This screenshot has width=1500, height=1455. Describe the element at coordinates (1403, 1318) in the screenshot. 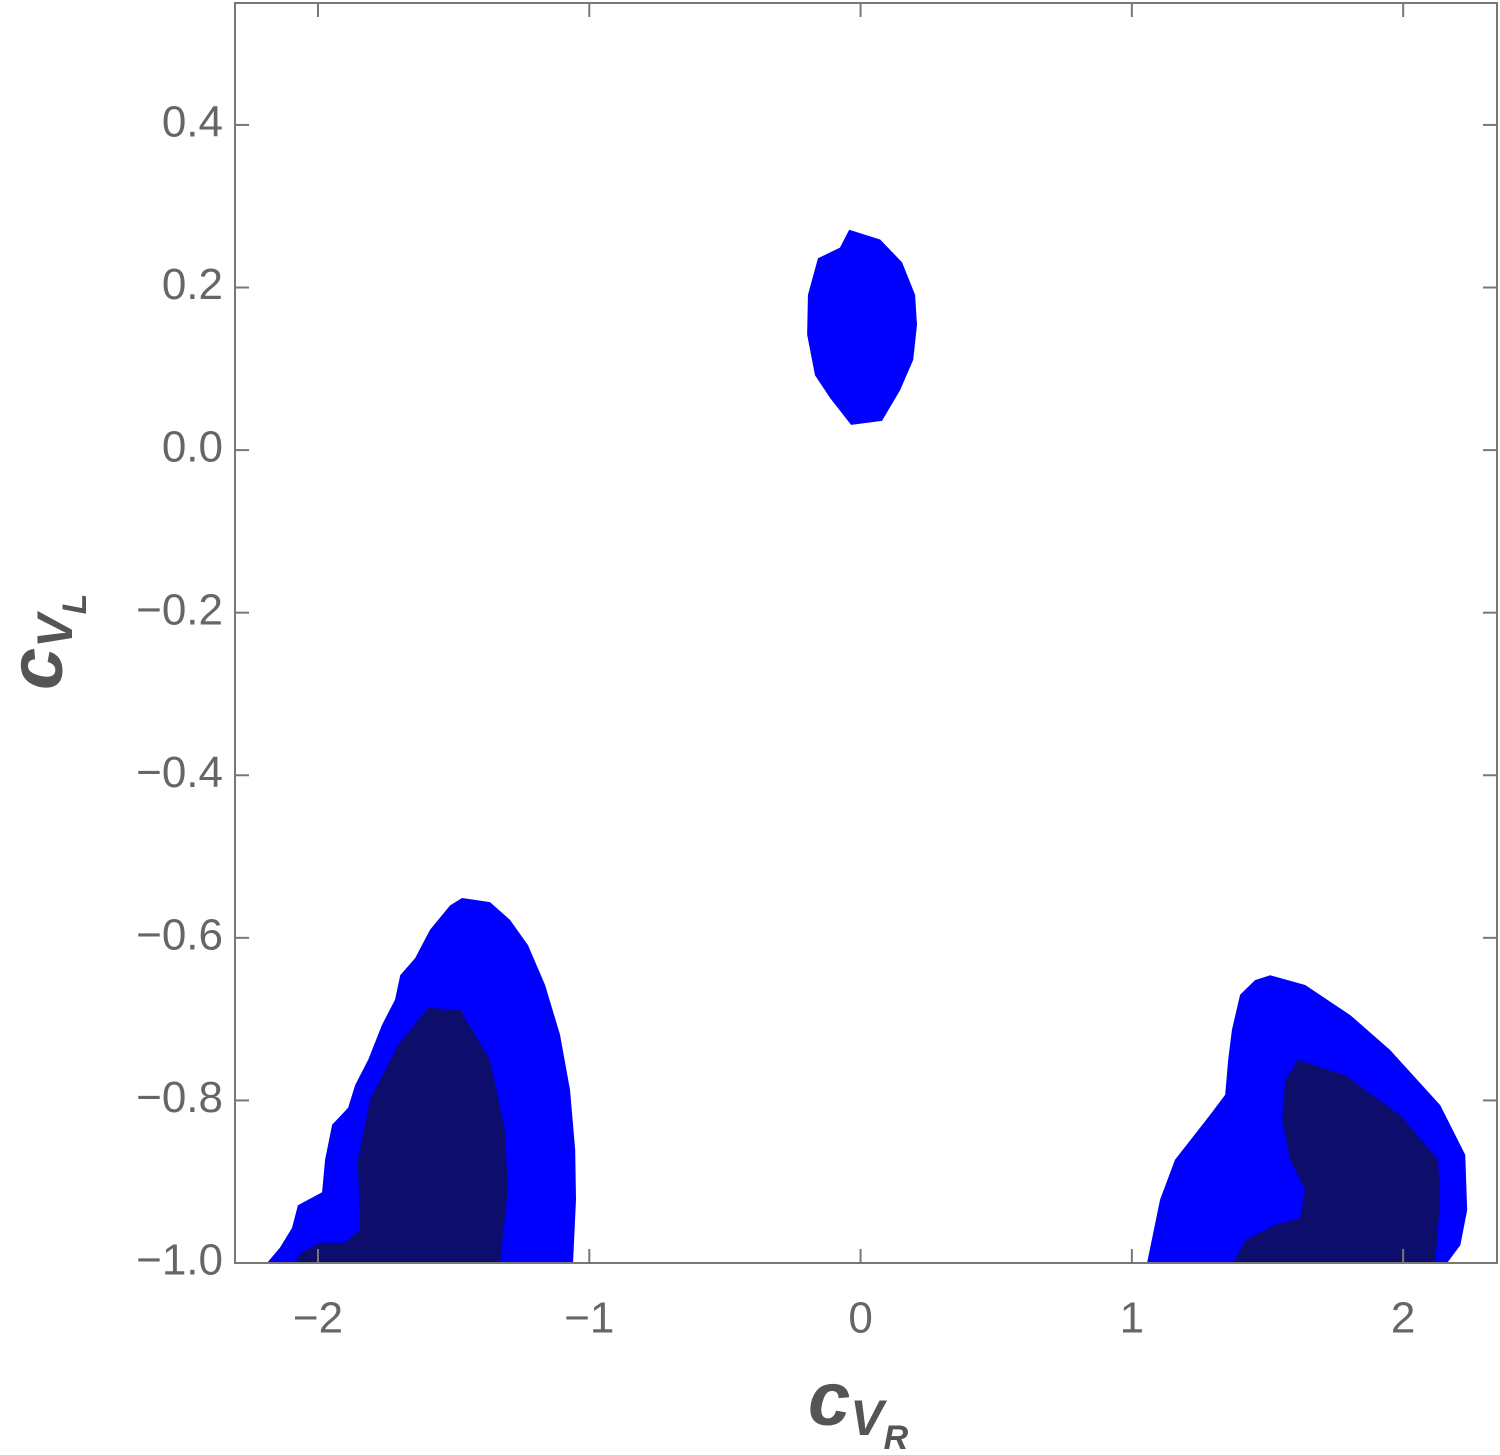

I see `x-tick-label: 2` at that location.